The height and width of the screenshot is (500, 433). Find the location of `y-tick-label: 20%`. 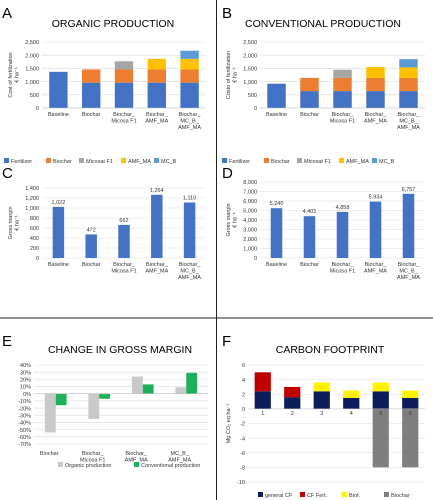

y-tick-label: 20% is located at coordinates (25, 381).